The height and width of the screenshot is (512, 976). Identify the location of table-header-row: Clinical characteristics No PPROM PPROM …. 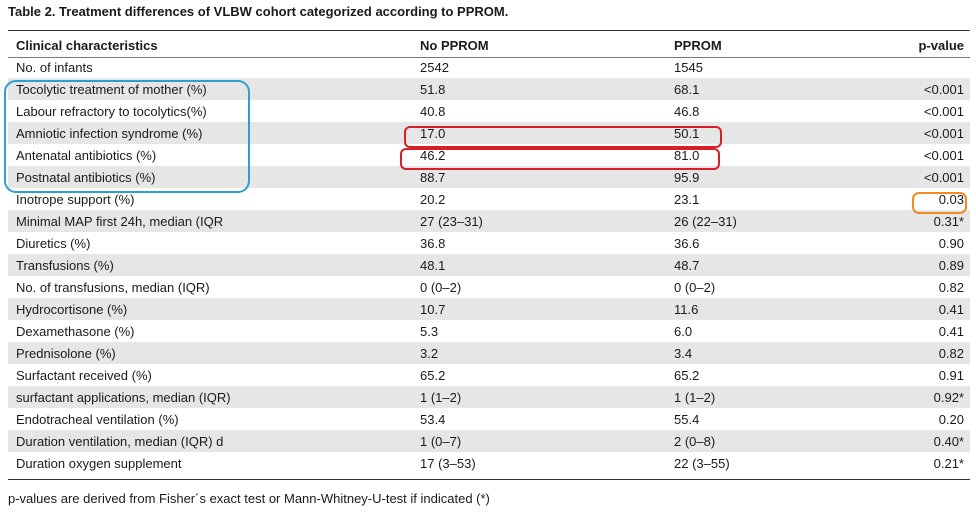
(489, 45).